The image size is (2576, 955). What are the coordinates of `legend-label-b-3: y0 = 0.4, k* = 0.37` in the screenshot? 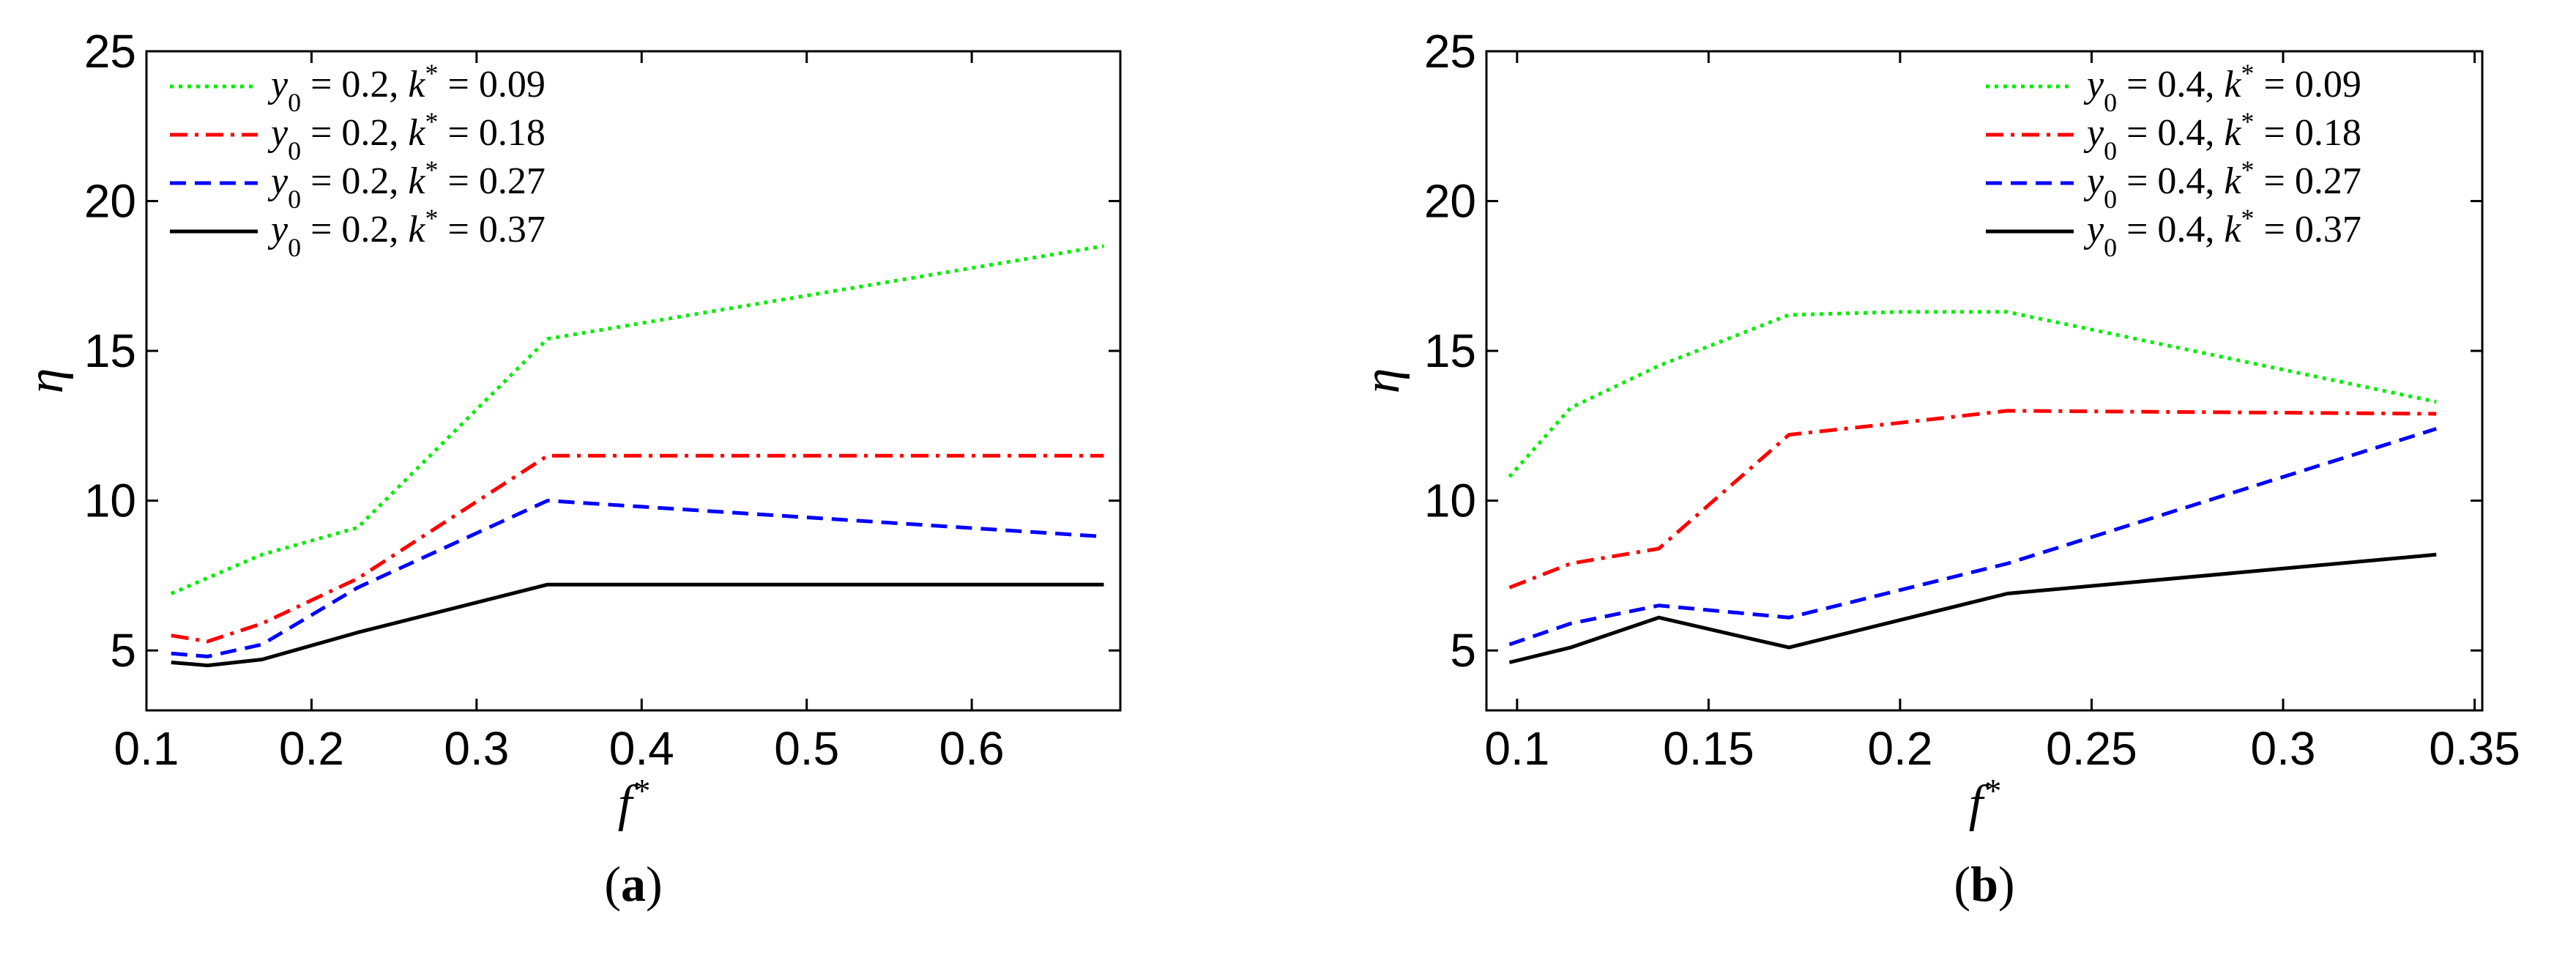 It's located at (2222, 233).